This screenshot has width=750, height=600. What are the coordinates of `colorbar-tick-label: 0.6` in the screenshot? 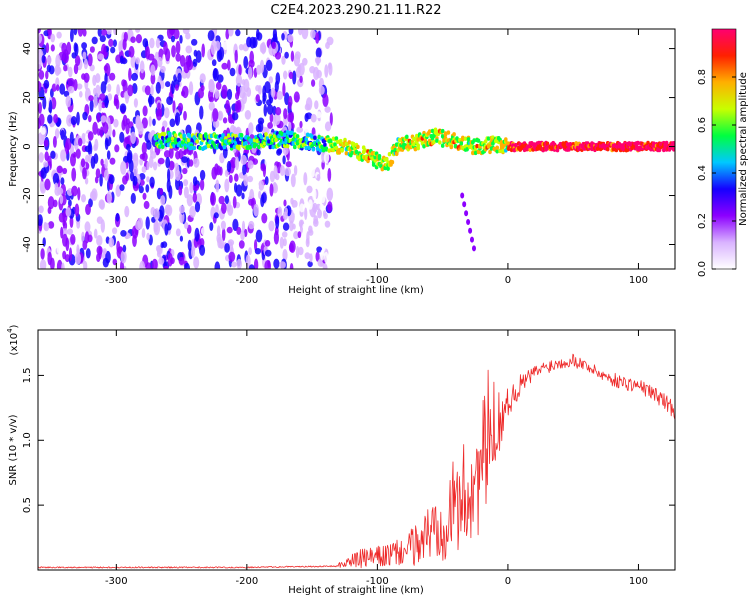 It's located at (702, 125).